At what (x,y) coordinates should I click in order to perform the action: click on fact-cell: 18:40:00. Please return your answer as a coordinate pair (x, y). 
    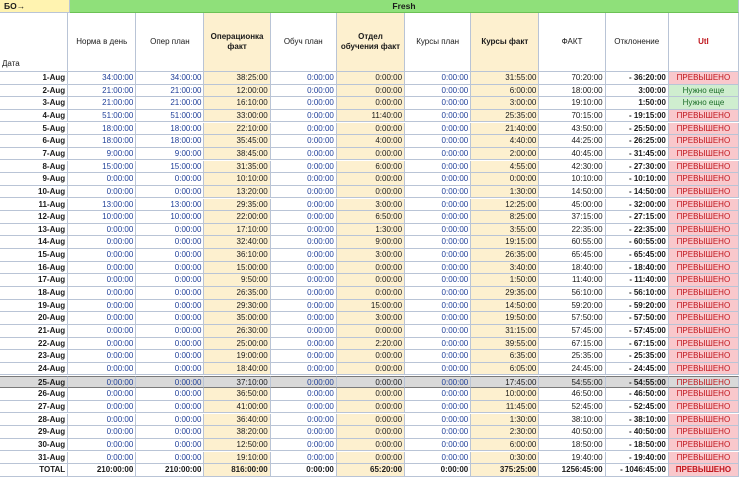
    Looking at the image, I should click on (572, 268).